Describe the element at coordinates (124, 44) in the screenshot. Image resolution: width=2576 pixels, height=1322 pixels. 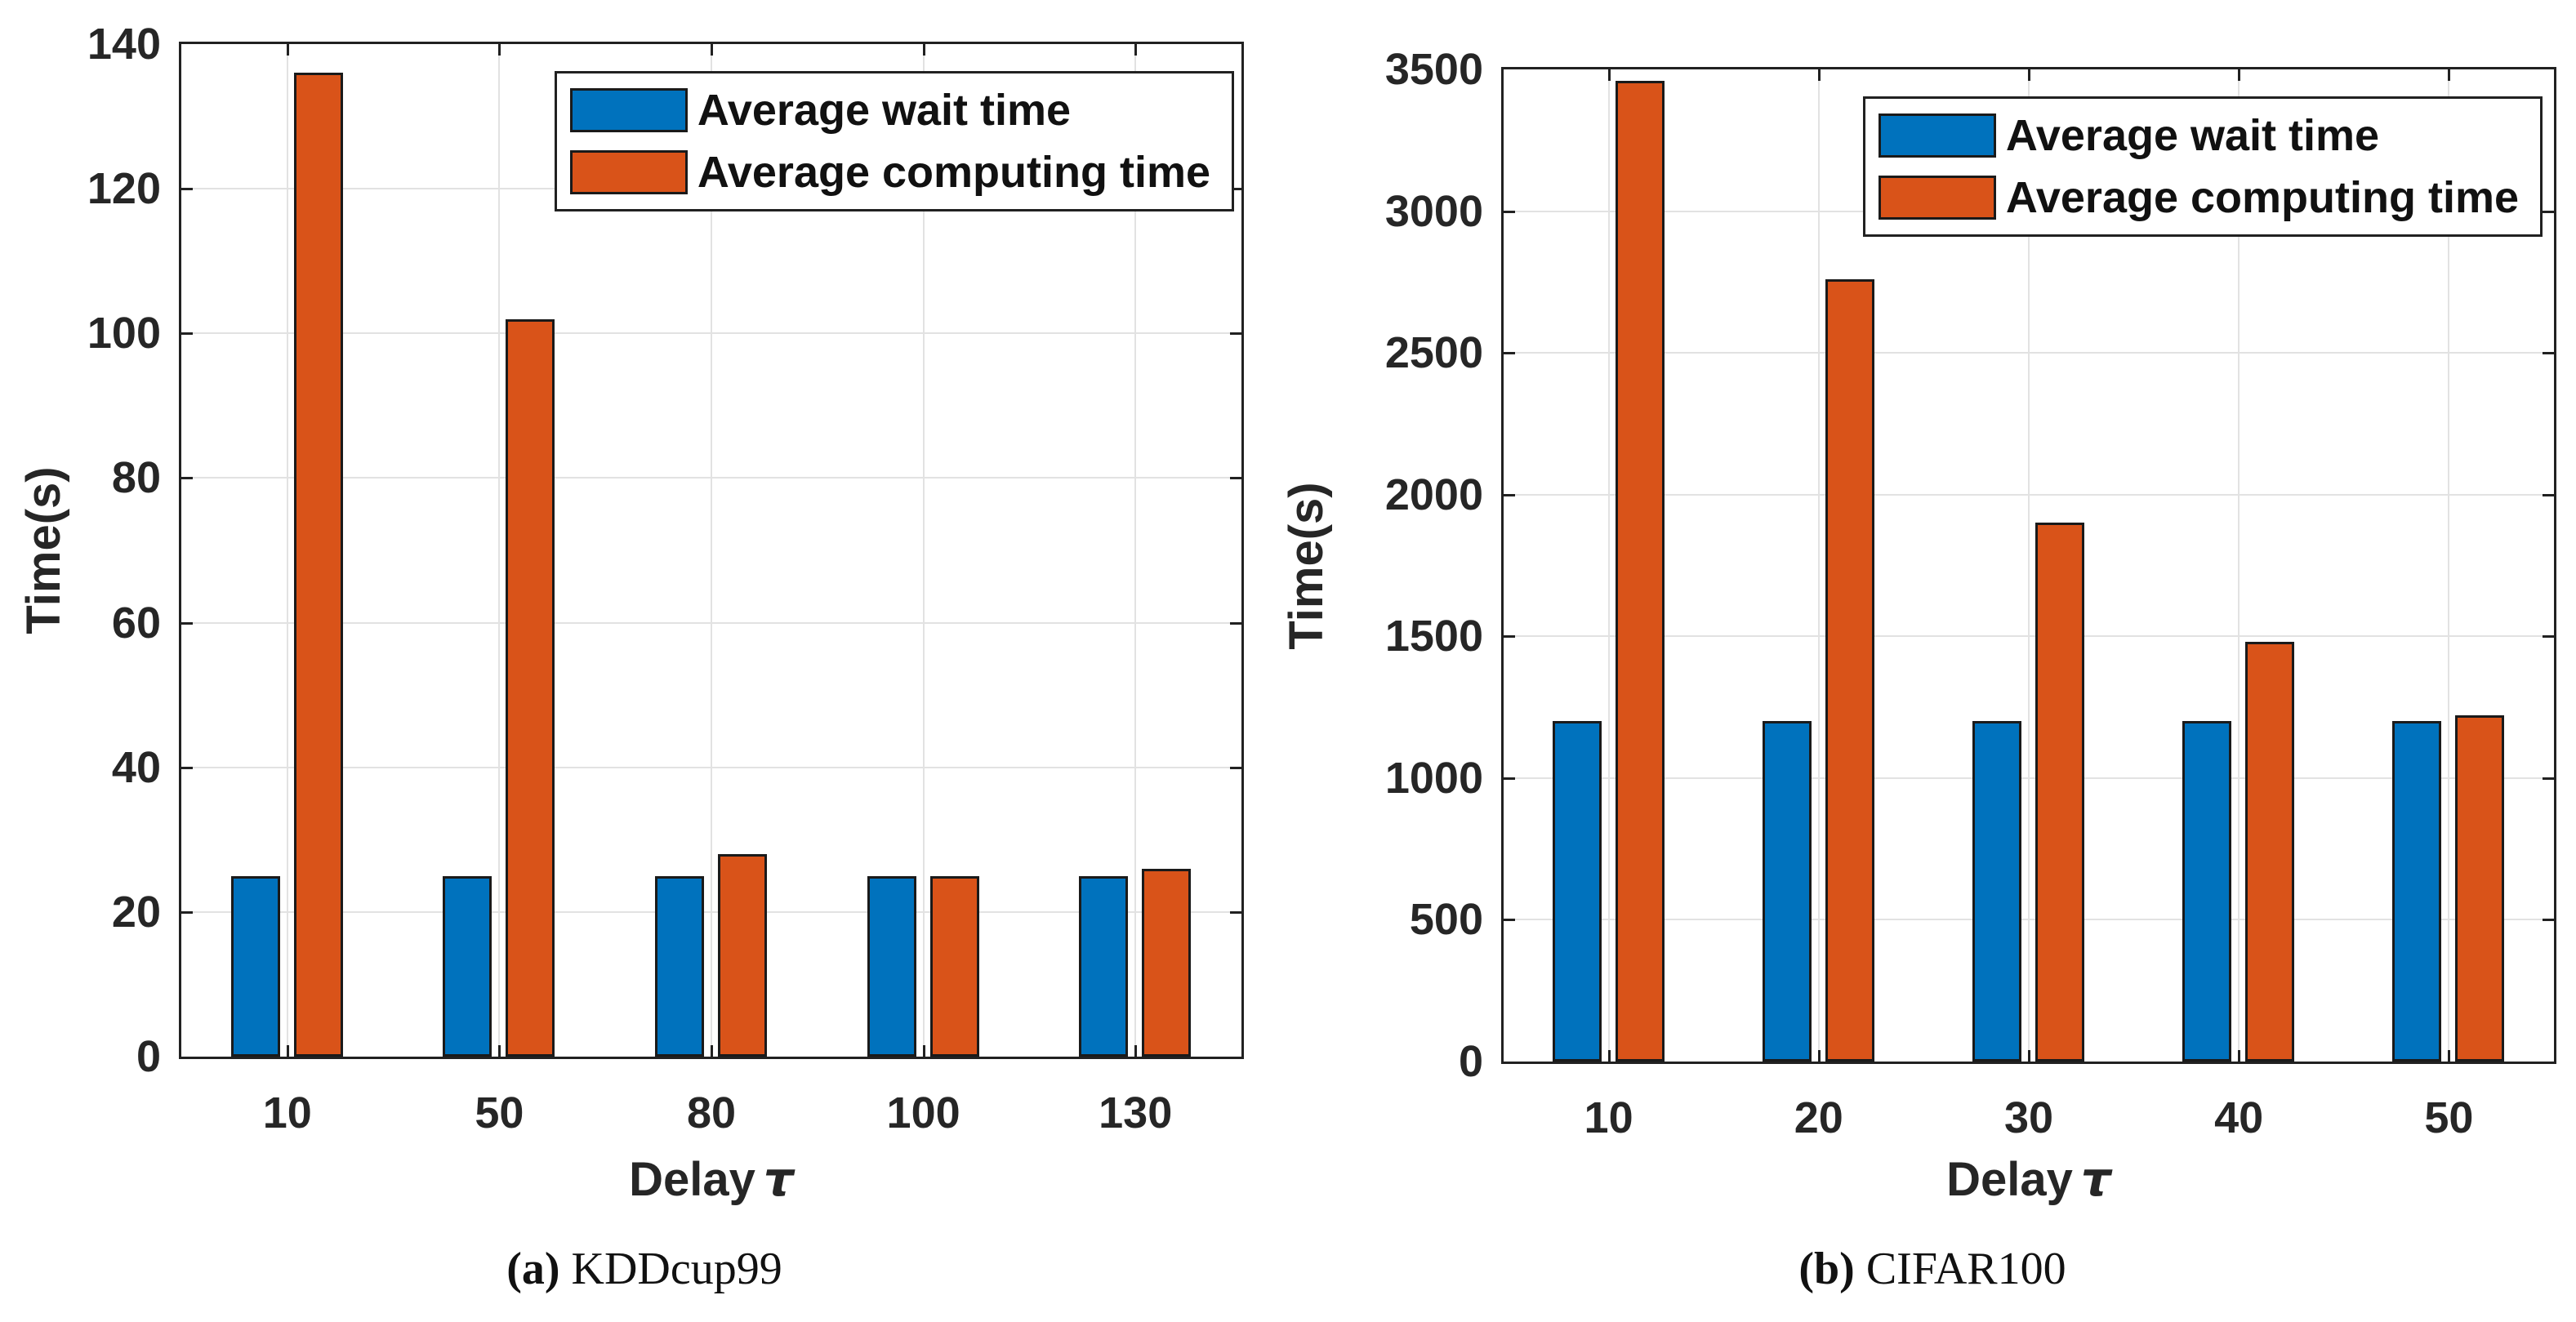
I see `y-tick-label: 140` at that location.